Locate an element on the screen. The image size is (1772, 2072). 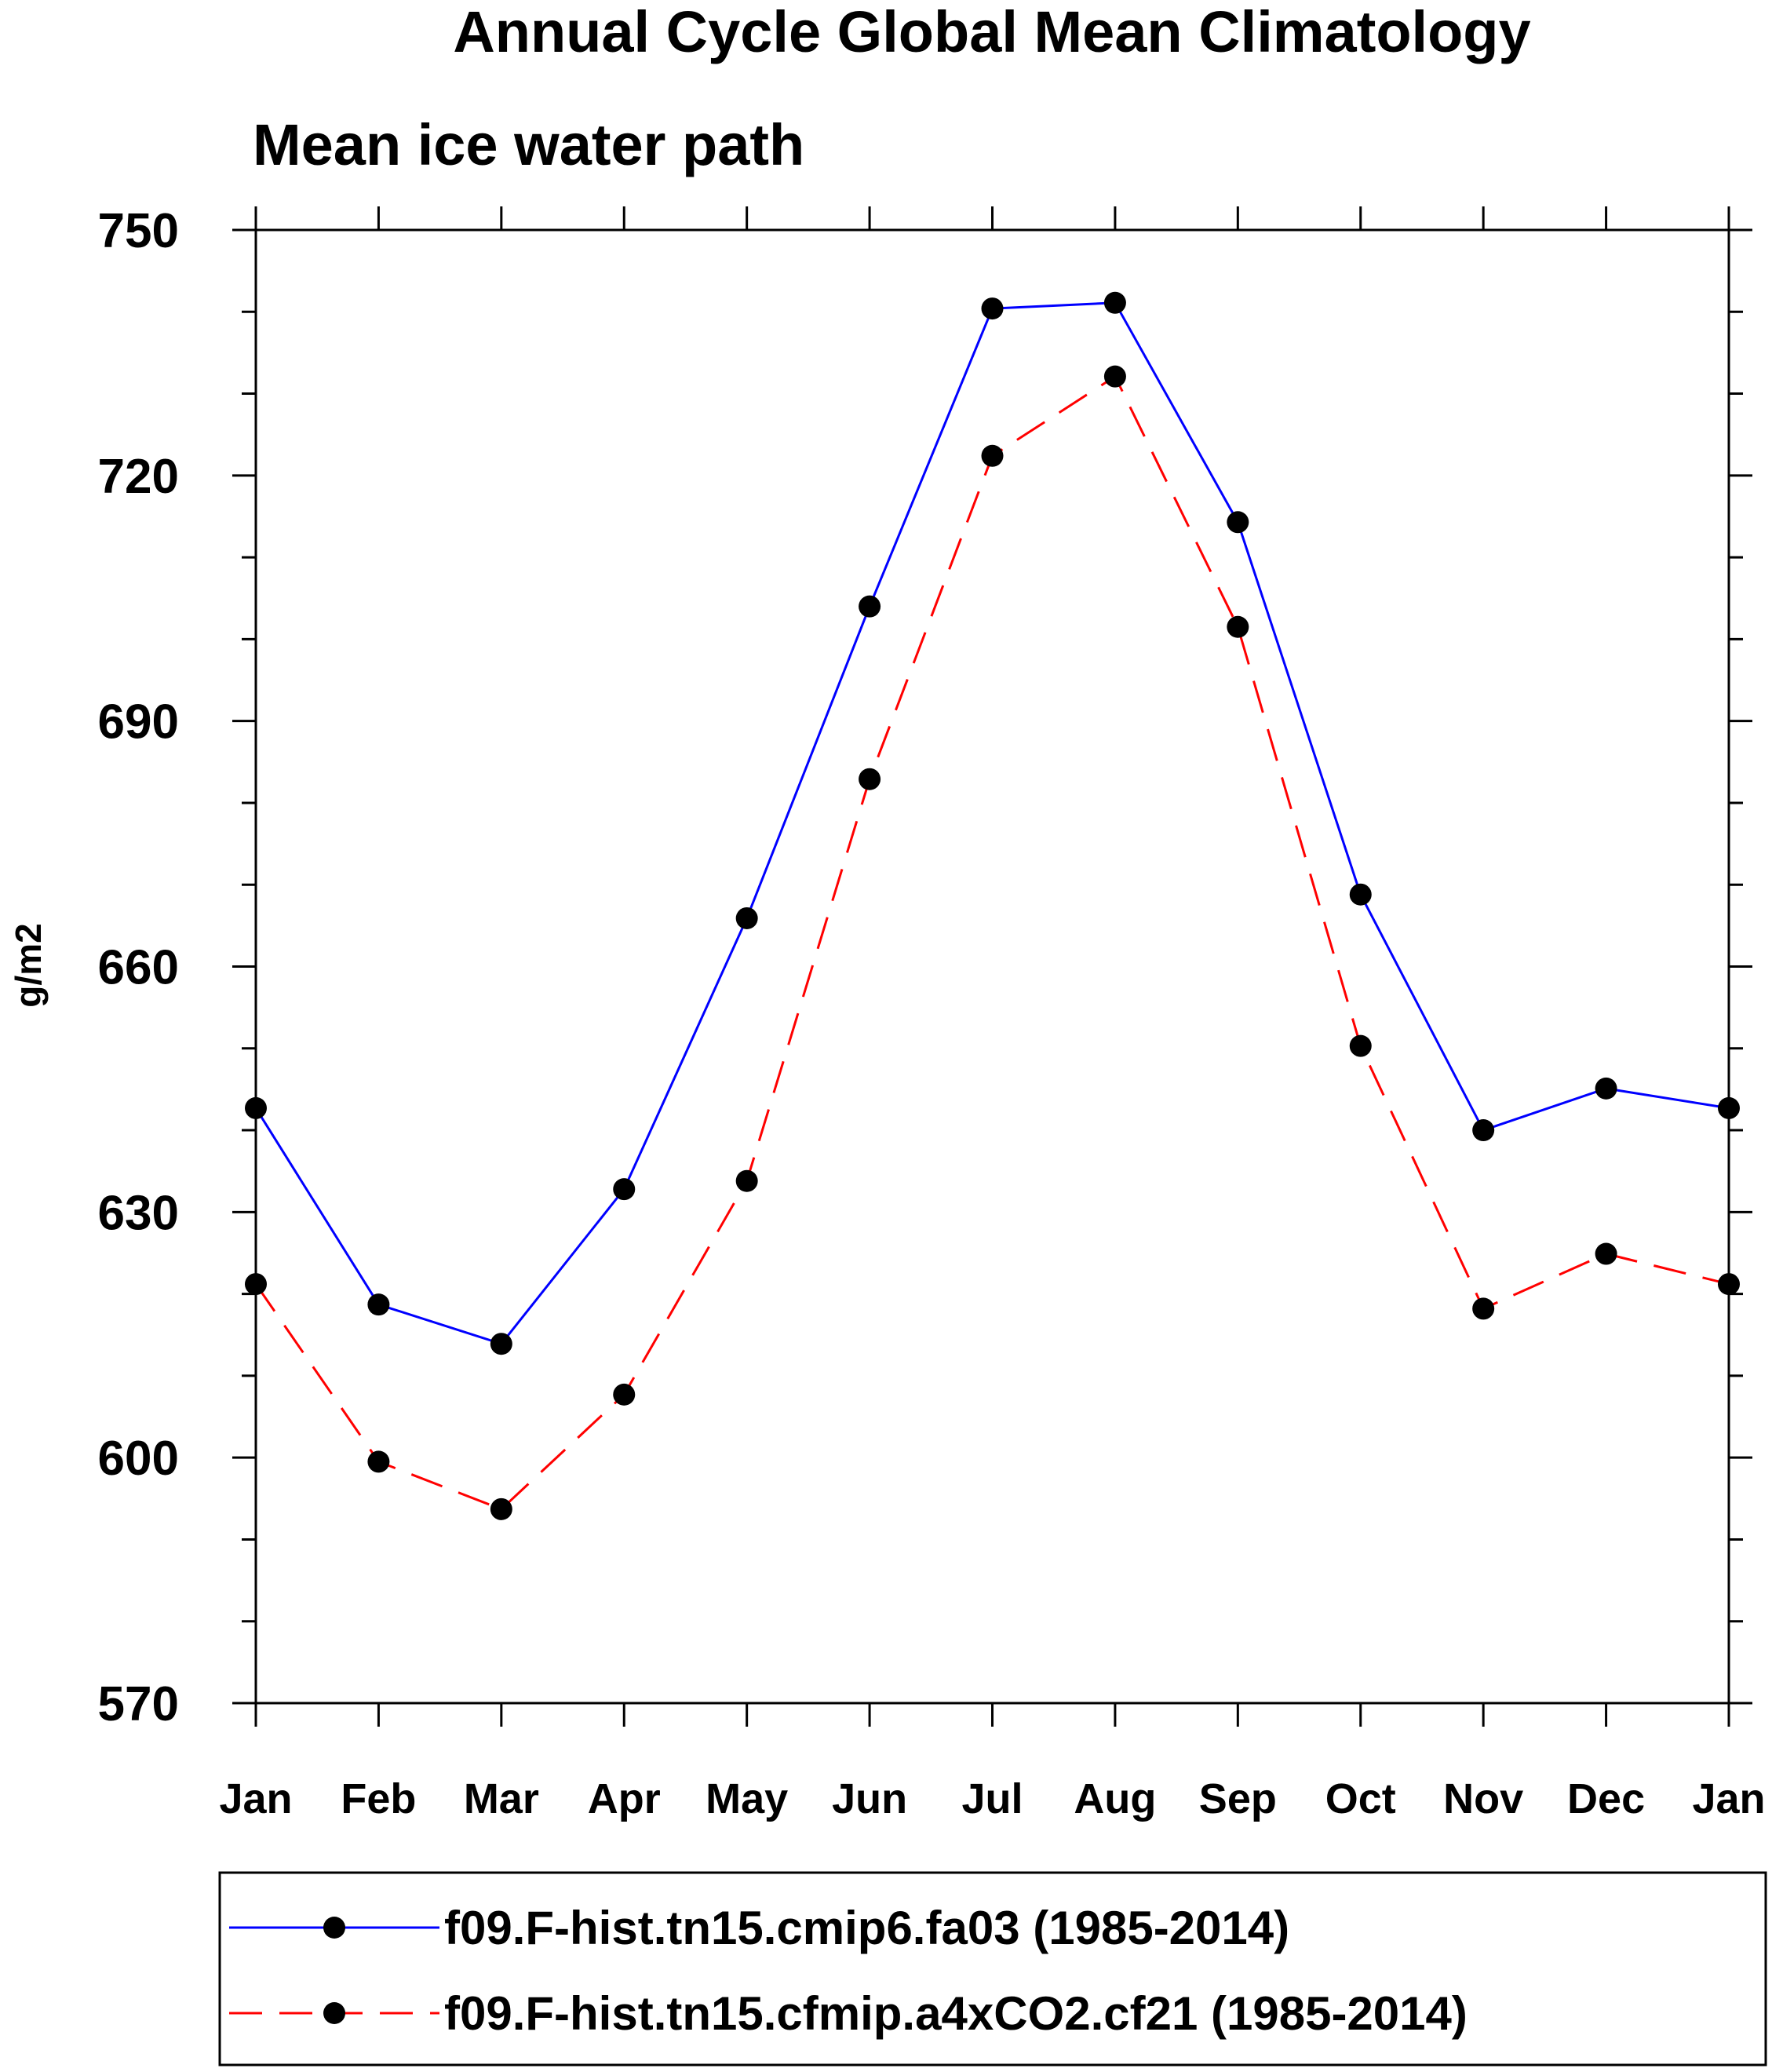
legend-box is located at coordinates (992, 1969).